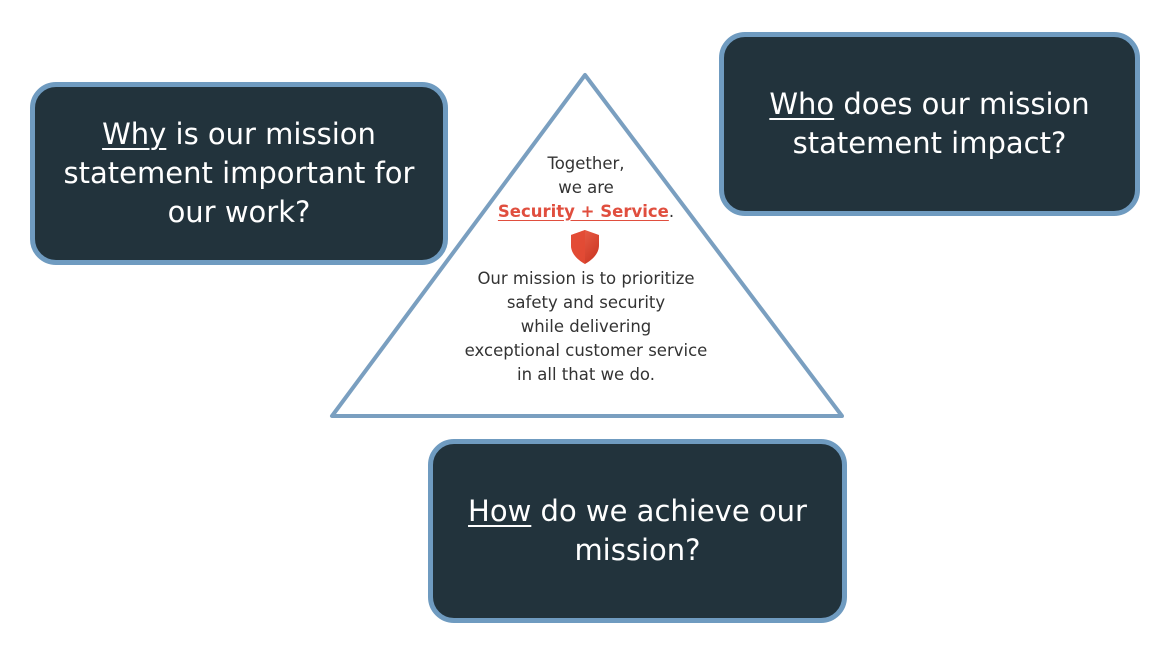 This screenshot has width=1168, height=653. What do you see at coordinates (586, 278) in the screenshot?
I see `mission-line: Our mission is to prioritize` at bounding box center [586, 278].